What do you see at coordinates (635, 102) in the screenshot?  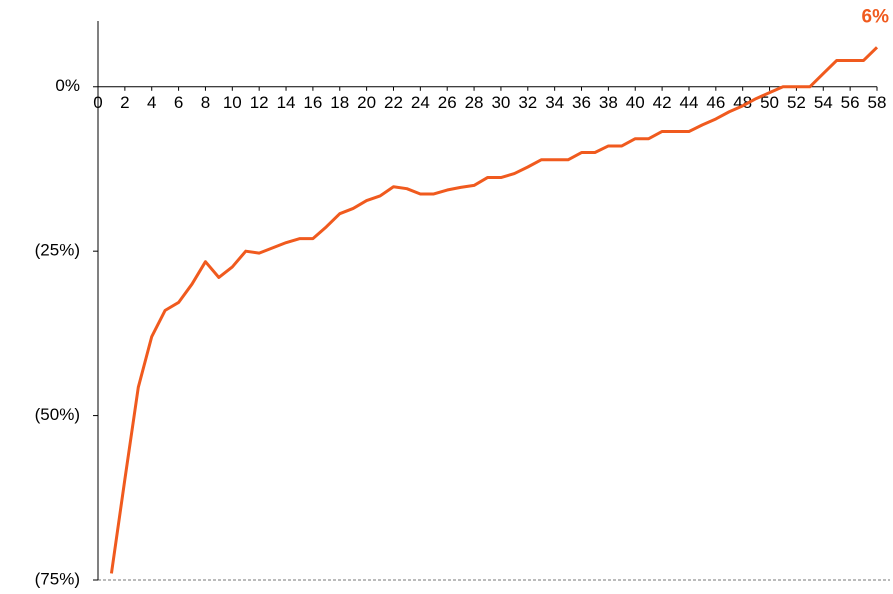 I see `x-tick-label: 40` at bounding box center [635, 102].